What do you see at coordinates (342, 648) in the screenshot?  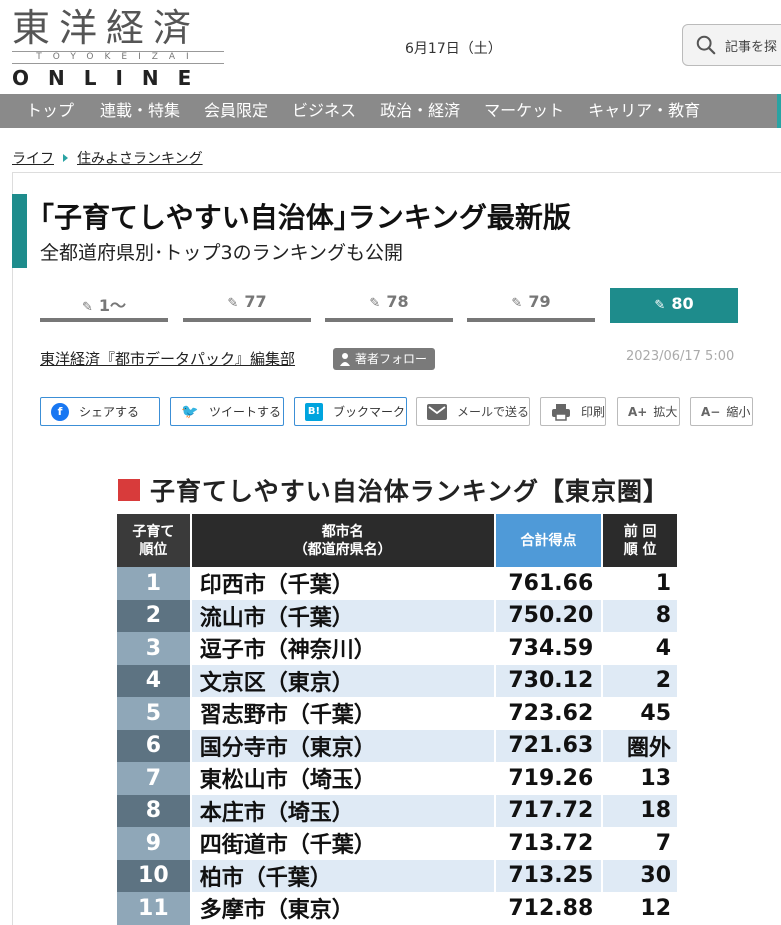 I see `cell-city: 逗子市（神奈川）` at bounding box center [342, 648].